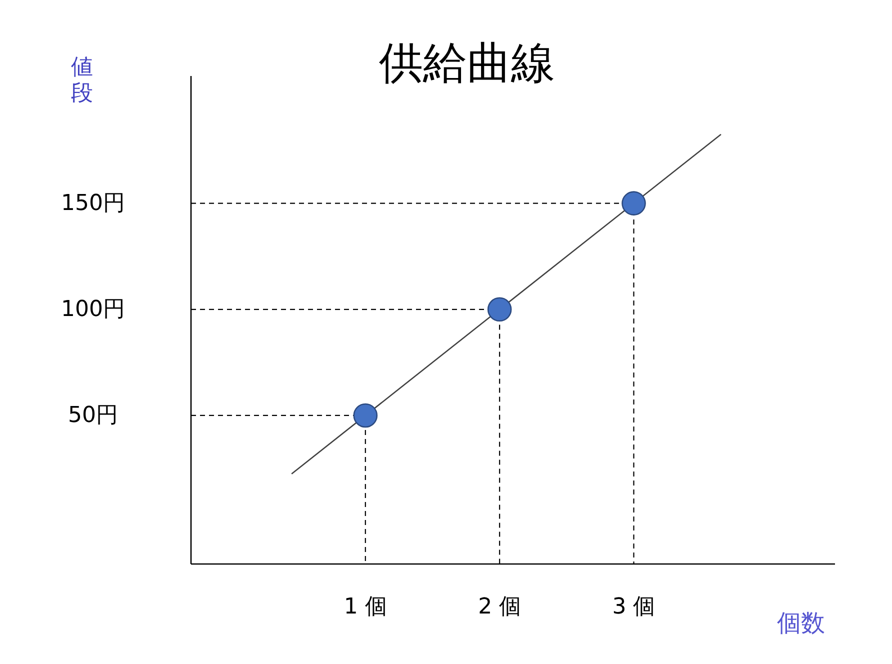 This screenshot has height=664, width=892. What do you see at coordinates (634, 607) in the screenshot?
I see `x-tick-label: 3 個` at bounding box center [634, 607].